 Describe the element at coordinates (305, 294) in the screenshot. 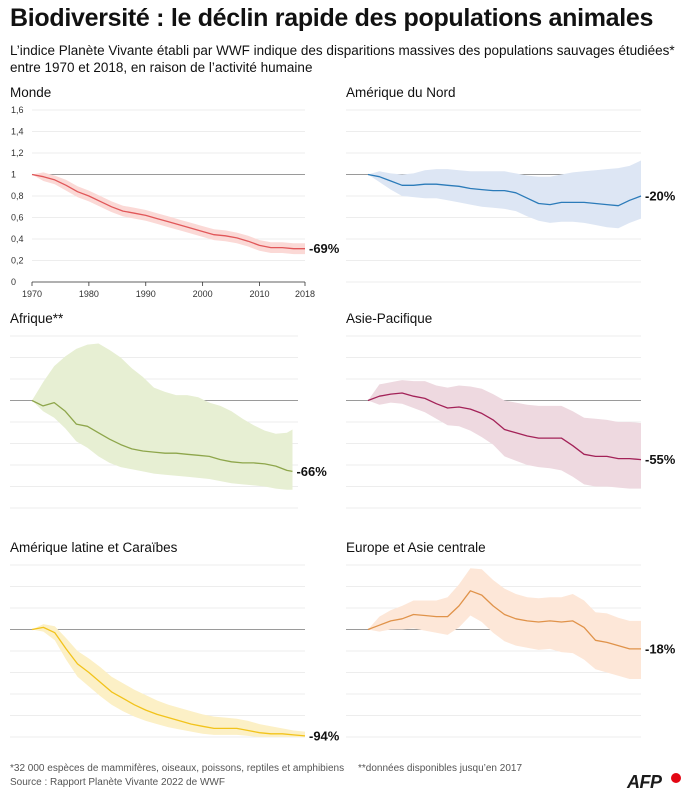

I see `x-tick-label: 2018` at that location.